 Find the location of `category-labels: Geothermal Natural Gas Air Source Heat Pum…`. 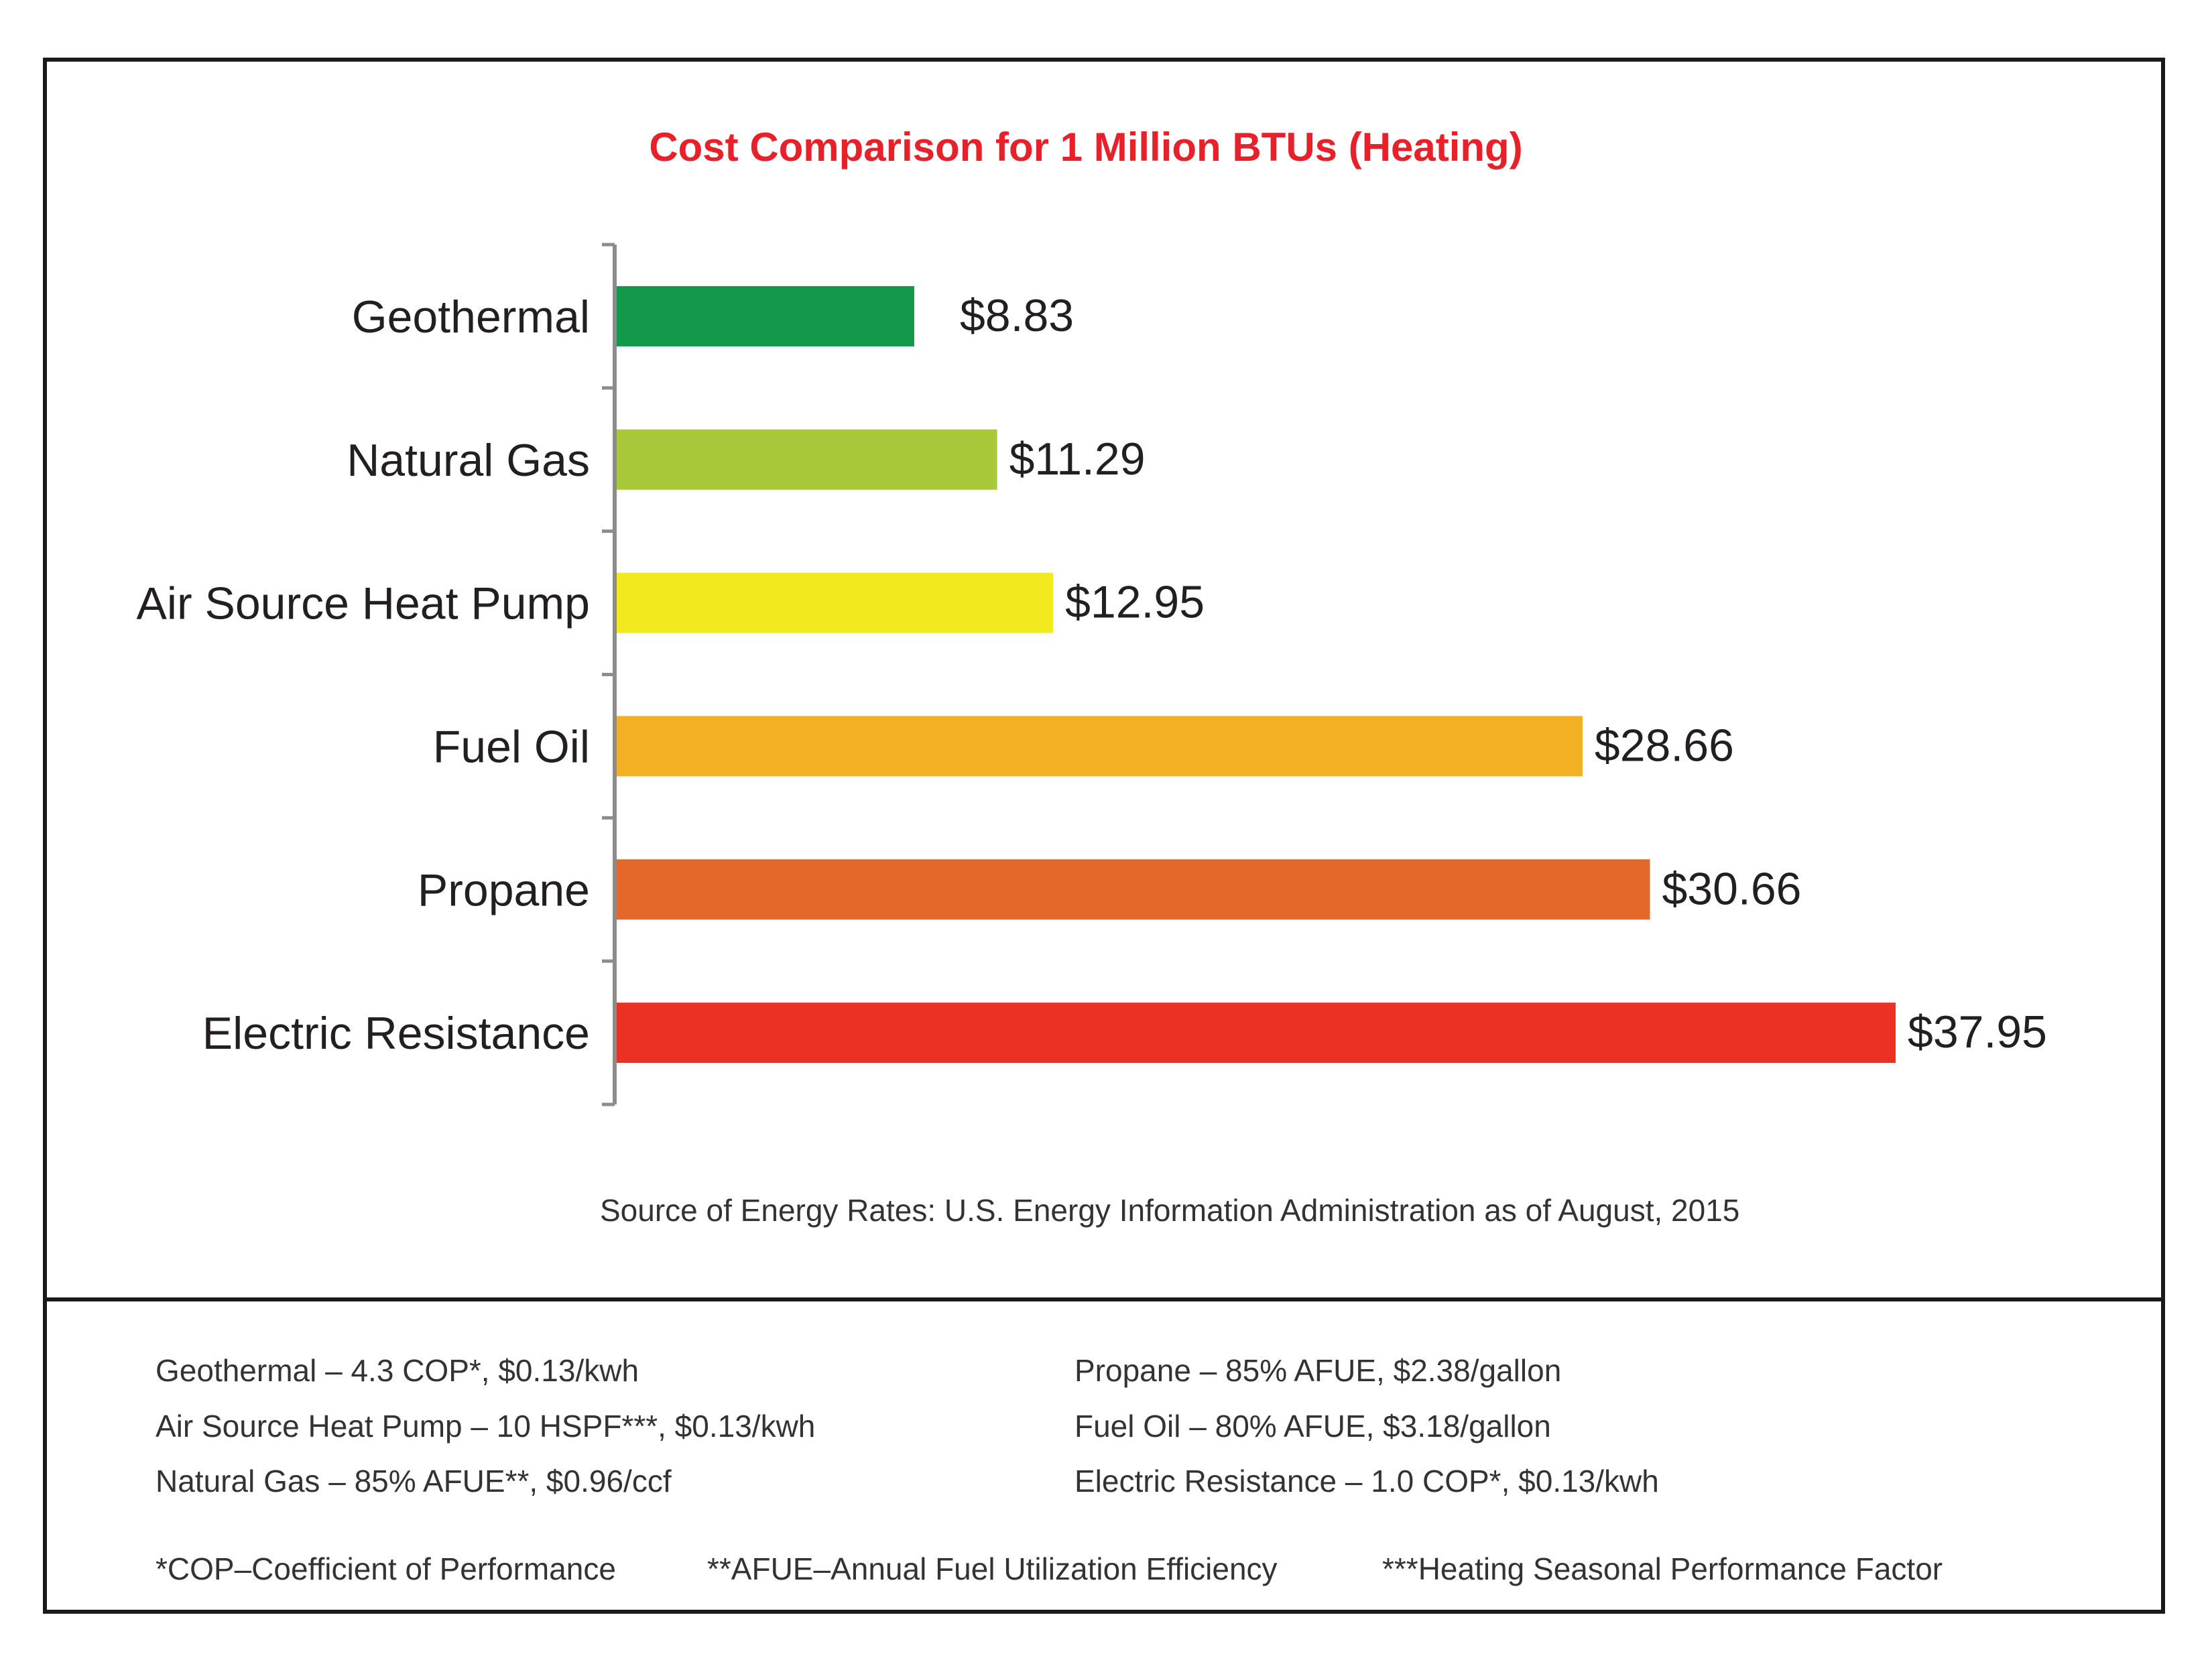

category-labels: Geothermal Natural Gas Air Source Heat Pum… is located at coordinates (363, 675).